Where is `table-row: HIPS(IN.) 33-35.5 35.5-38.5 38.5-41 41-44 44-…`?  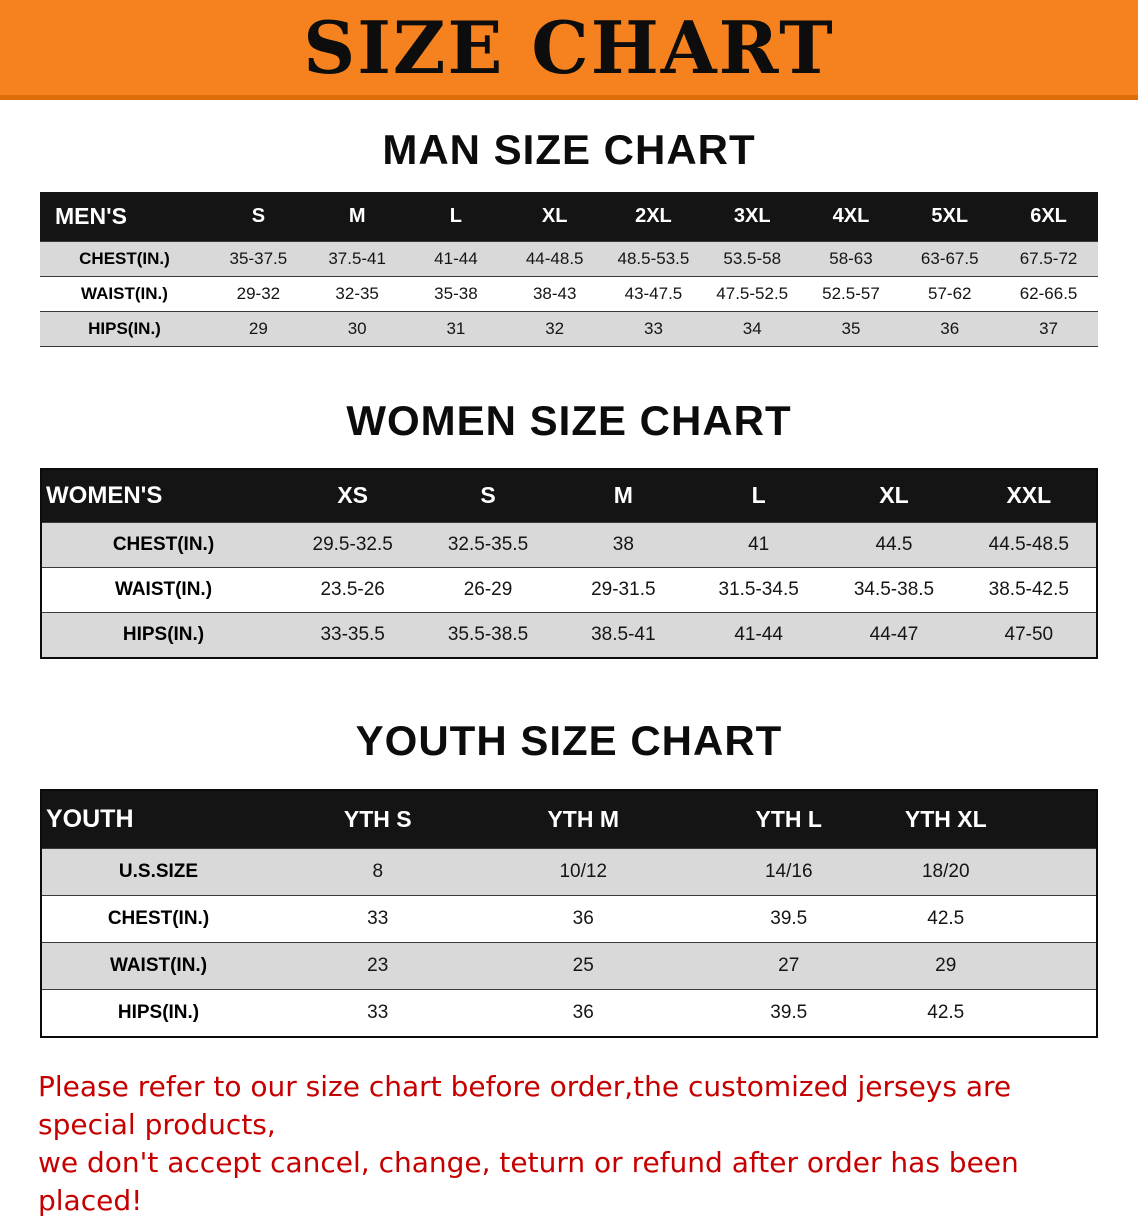 table-row: HIPS(IN.) 33-35.5 35.5-38.5 38.5-41 41-44 44-… is located at coordinates (569, 635).